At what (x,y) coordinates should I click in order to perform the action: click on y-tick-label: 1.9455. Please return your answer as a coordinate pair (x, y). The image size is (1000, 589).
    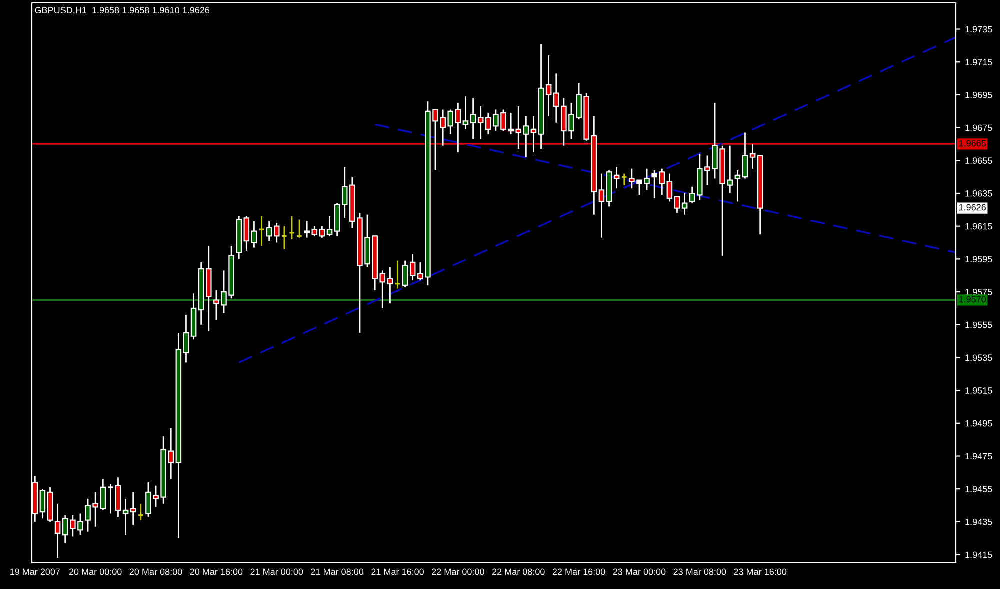
    Looking at the image, I should click on (979, 489).